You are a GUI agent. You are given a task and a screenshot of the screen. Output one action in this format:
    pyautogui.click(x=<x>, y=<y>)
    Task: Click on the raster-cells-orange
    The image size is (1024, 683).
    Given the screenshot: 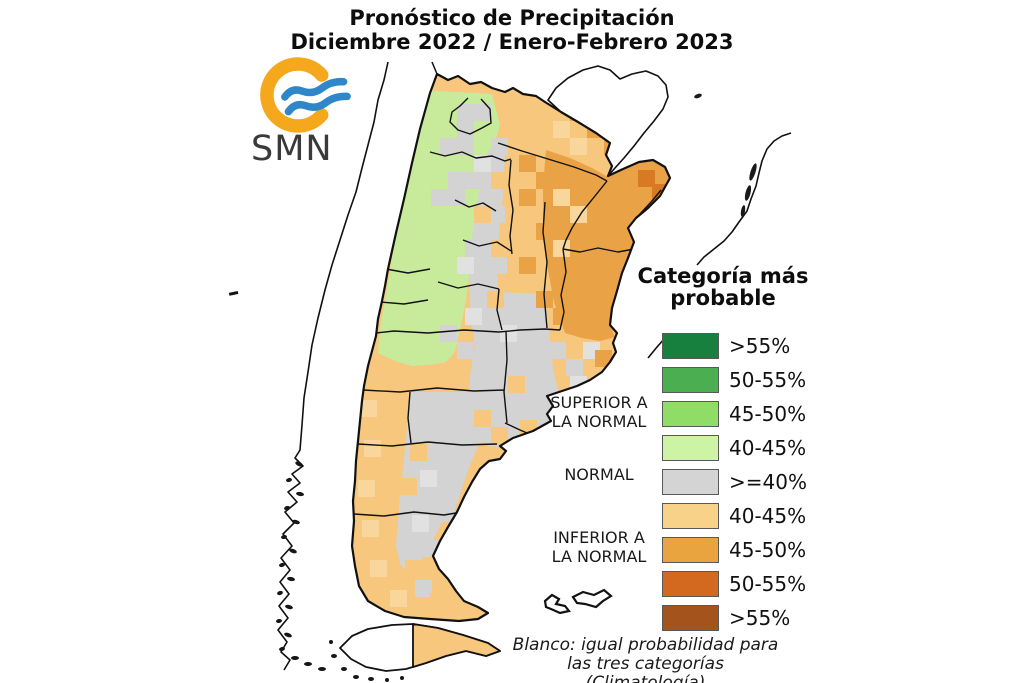 What is the action you would take?
    pyautogui.click(x=468, y=394)
    